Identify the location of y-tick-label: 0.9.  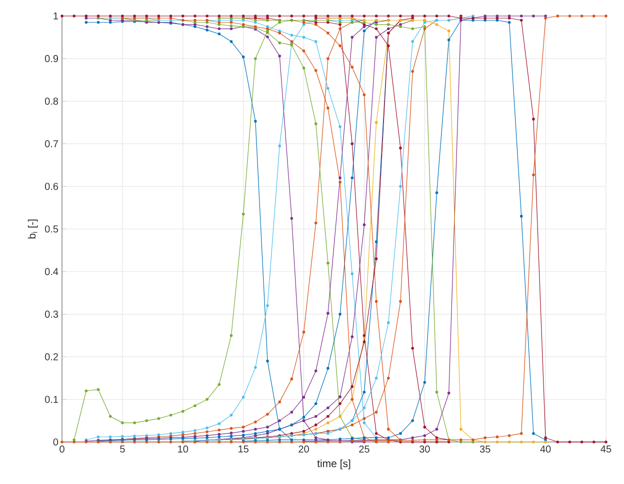
(51, 58).